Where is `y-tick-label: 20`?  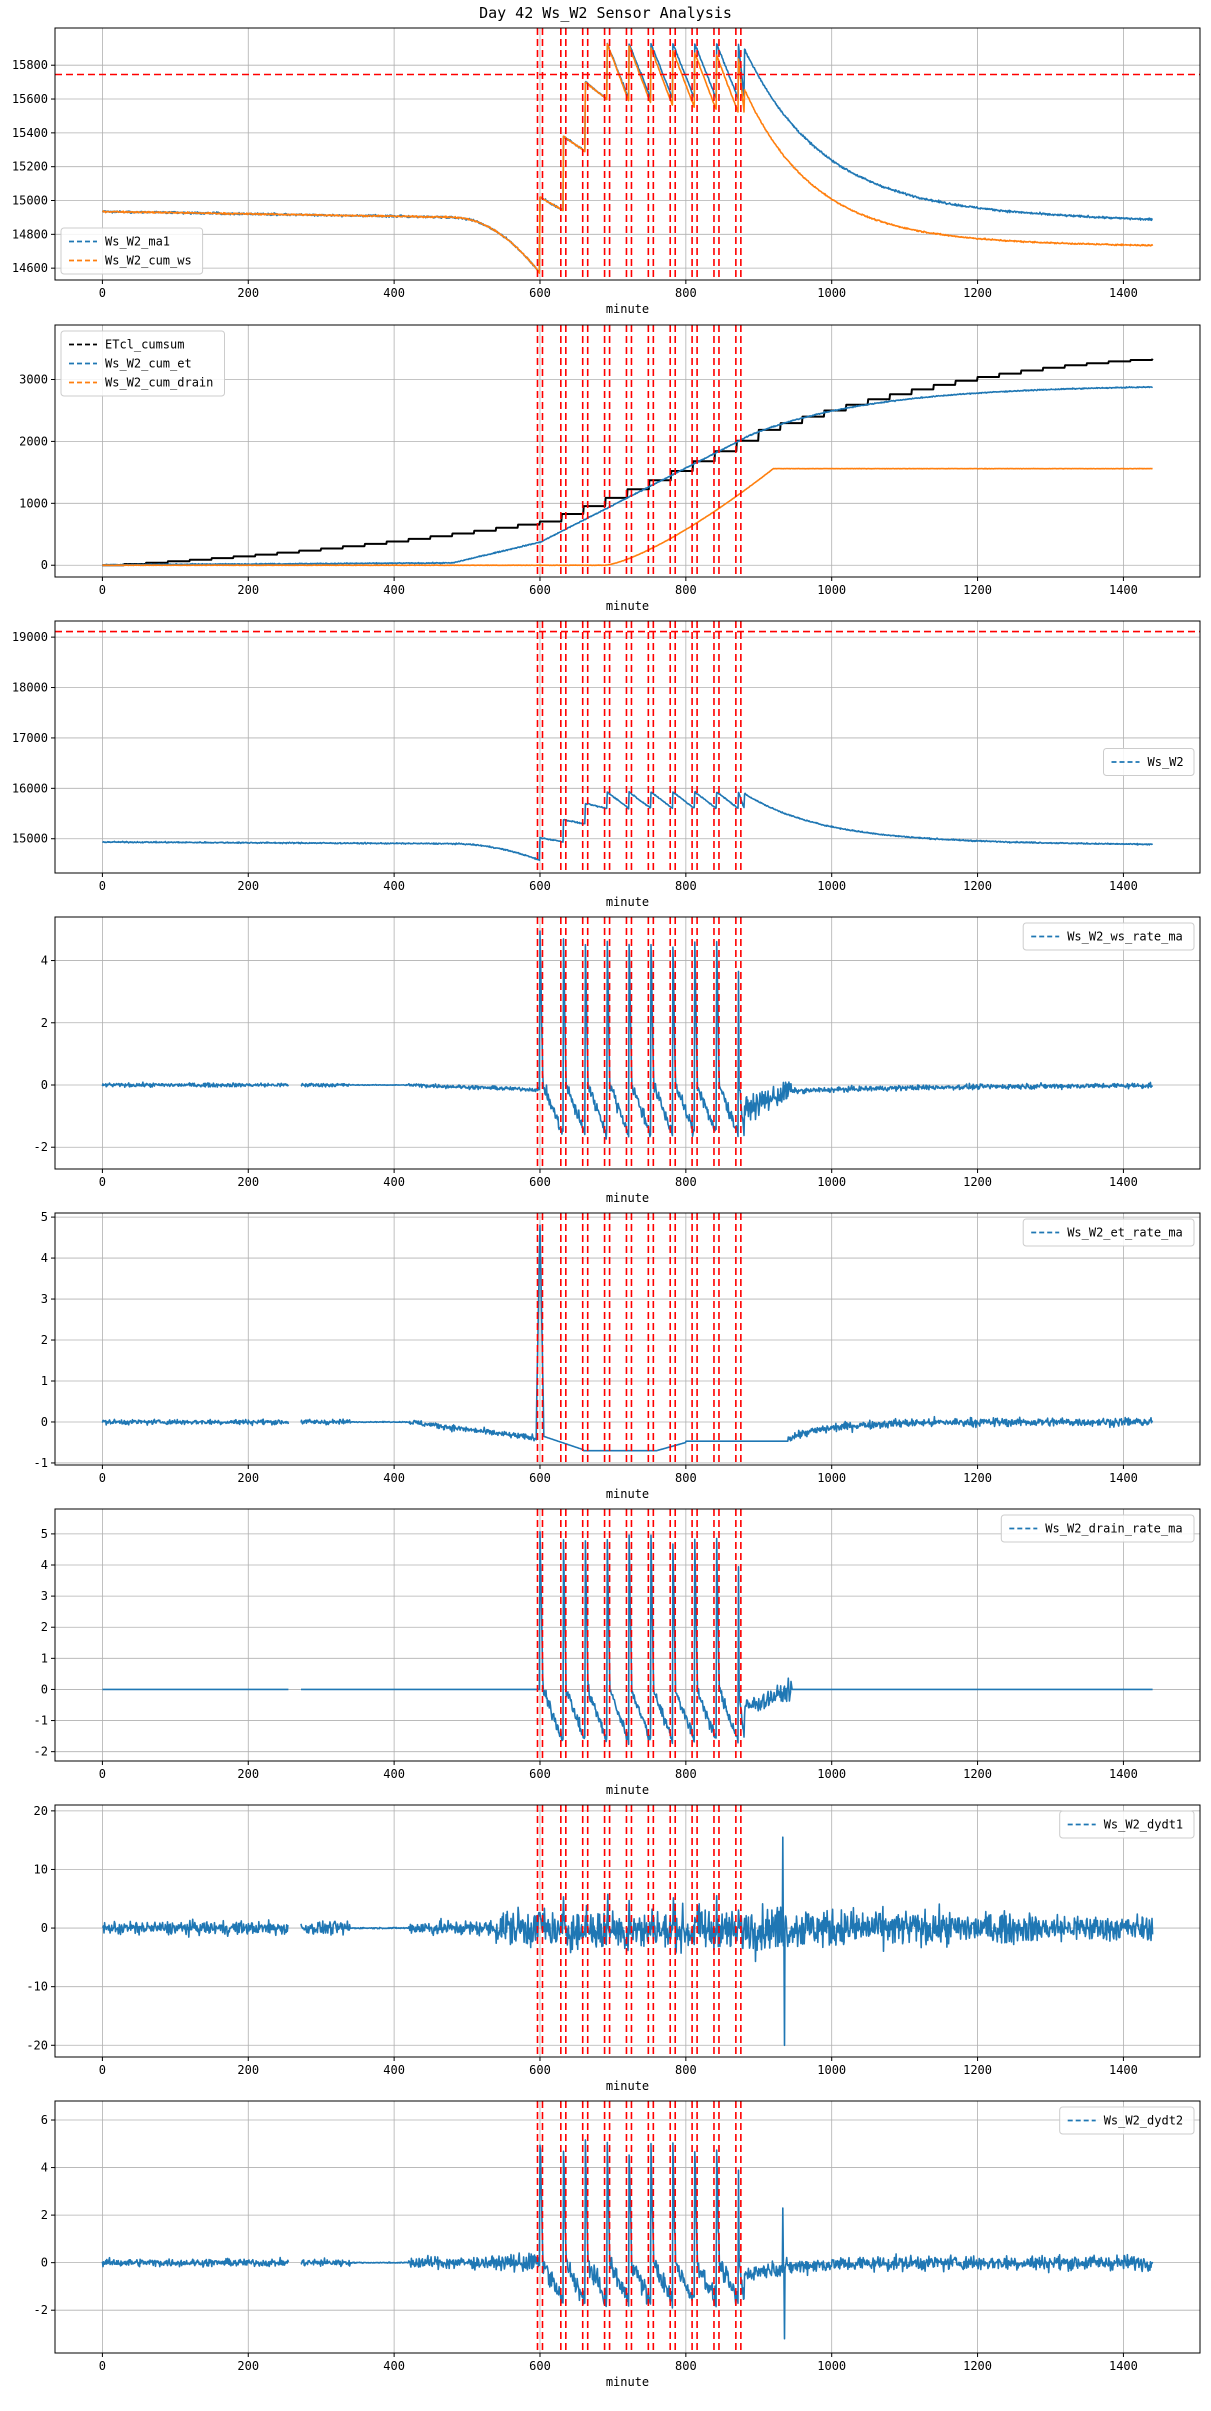
y-tick-label: 20 is located at coordinates (41, 1811).